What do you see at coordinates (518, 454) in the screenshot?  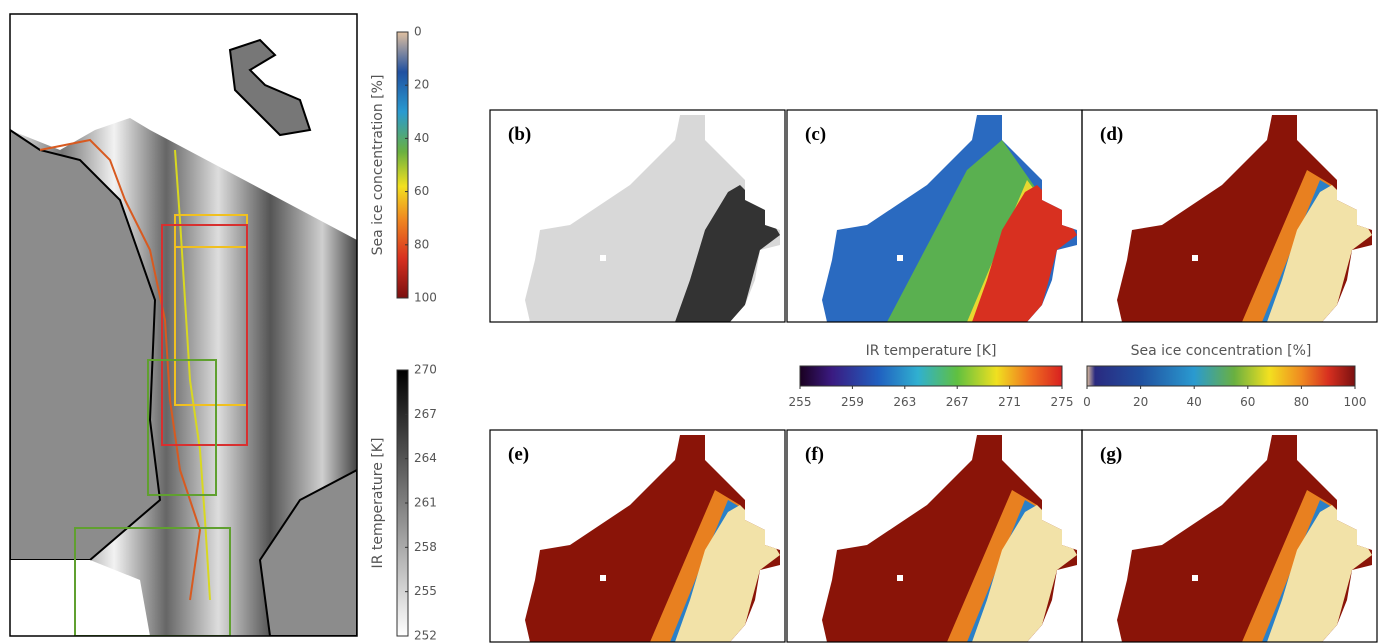 I see `panel-label: (e)` at bounding box center [518, 454].